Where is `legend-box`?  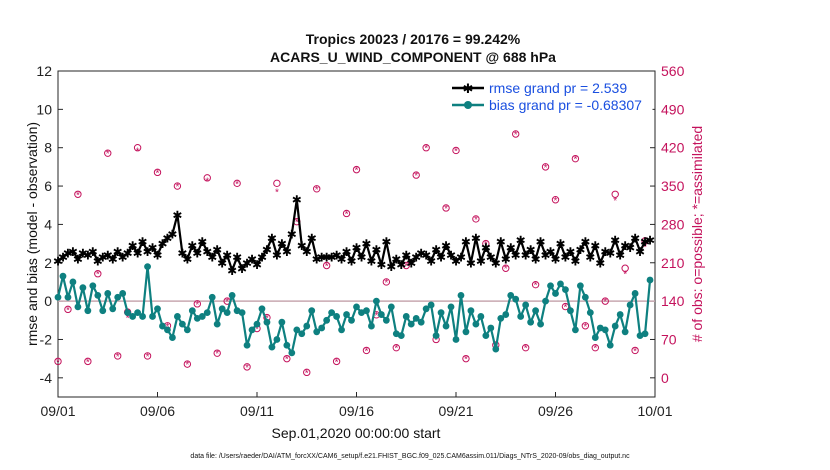
legend-box is located at coordinates (549, 97).